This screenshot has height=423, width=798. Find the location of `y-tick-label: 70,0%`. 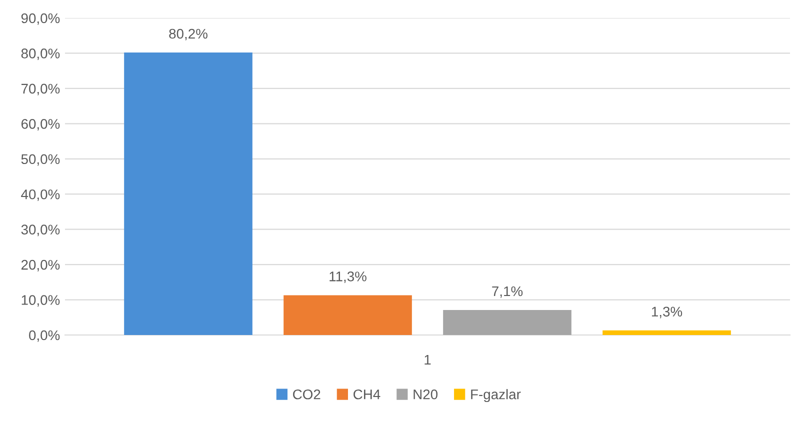

y-tick-label: 70,0% is located at coordinates (40, 90).